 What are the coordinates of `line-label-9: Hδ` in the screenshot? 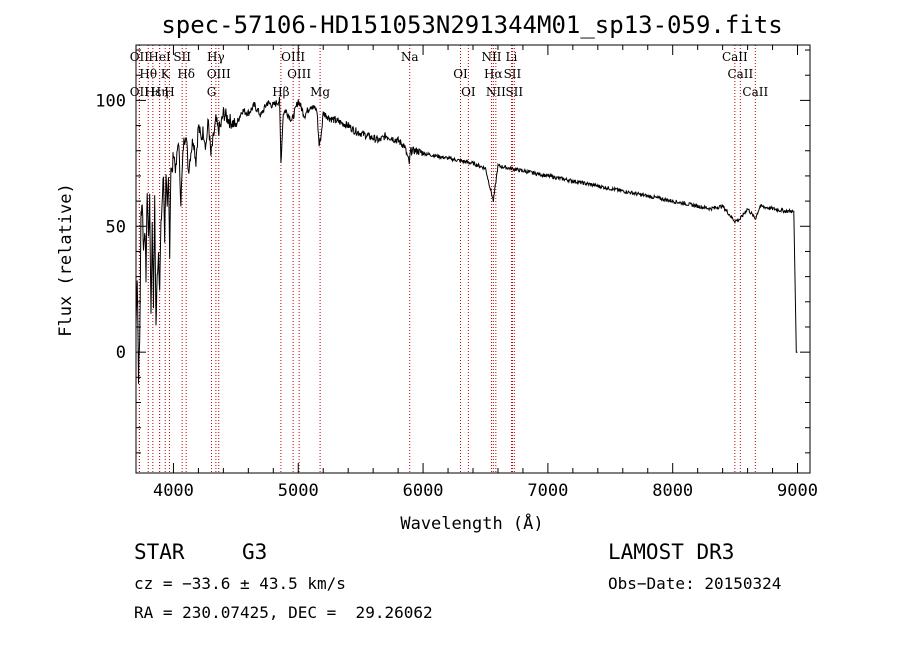 It's located at (186, 74).